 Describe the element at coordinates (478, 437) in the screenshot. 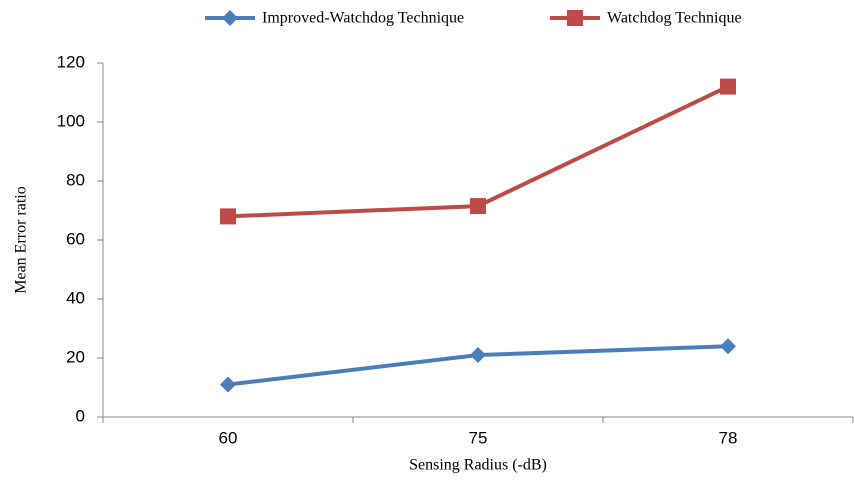

I see `x-tick-label: 75` at that location.